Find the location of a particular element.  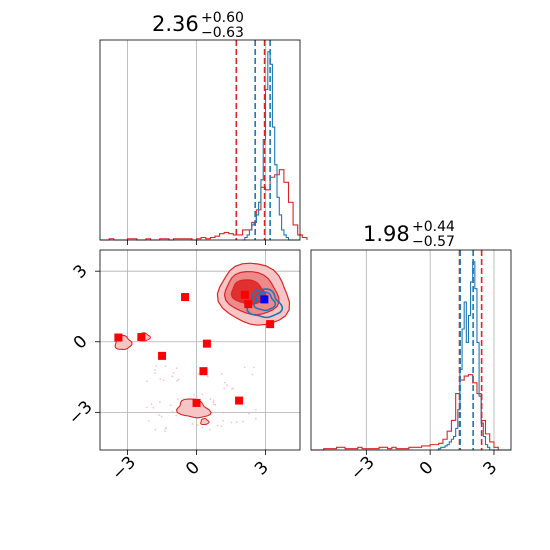

marginal-1-ticks is located at coordinates (196, 242).